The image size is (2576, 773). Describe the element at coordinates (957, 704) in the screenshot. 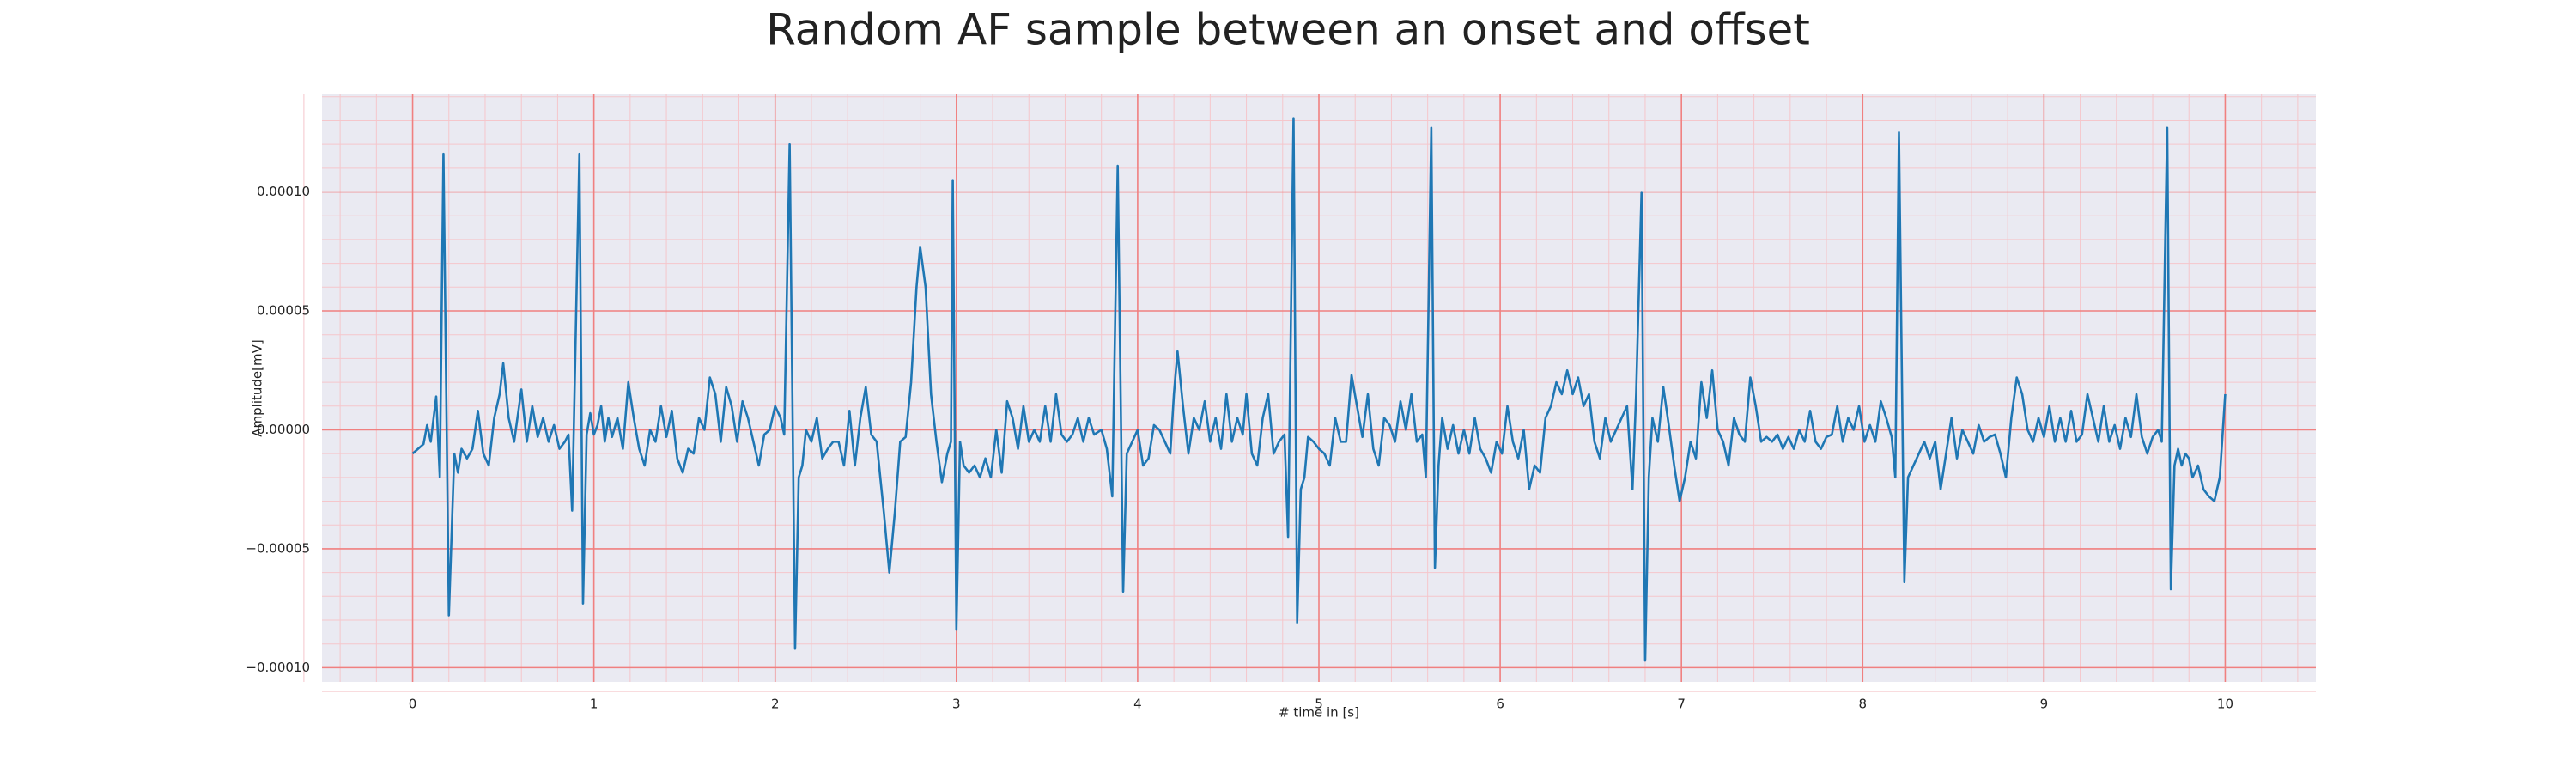

I see `x-tick-label: 3` at that location.